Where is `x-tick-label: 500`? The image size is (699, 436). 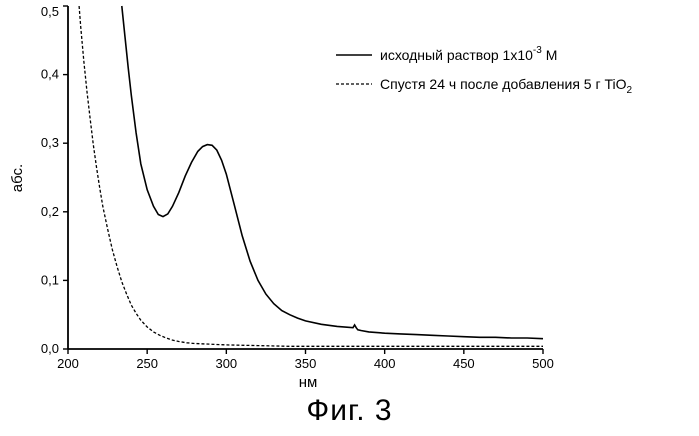 x-tick-label: 500 is located at coordinates (543, 363).